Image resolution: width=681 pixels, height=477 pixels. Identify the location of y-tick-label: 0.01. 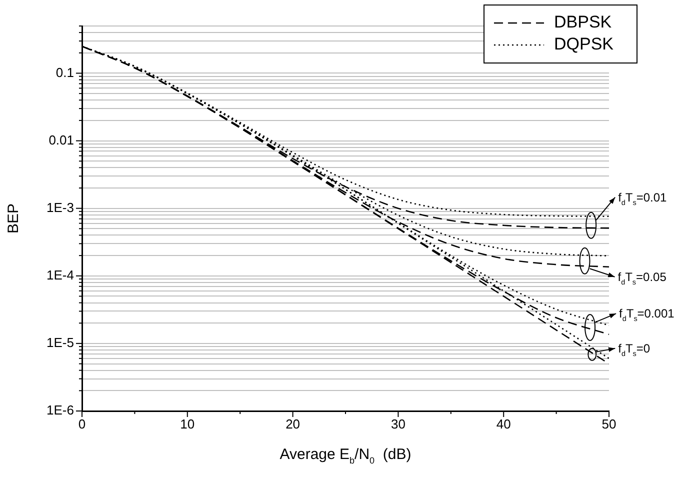
(61, 140).